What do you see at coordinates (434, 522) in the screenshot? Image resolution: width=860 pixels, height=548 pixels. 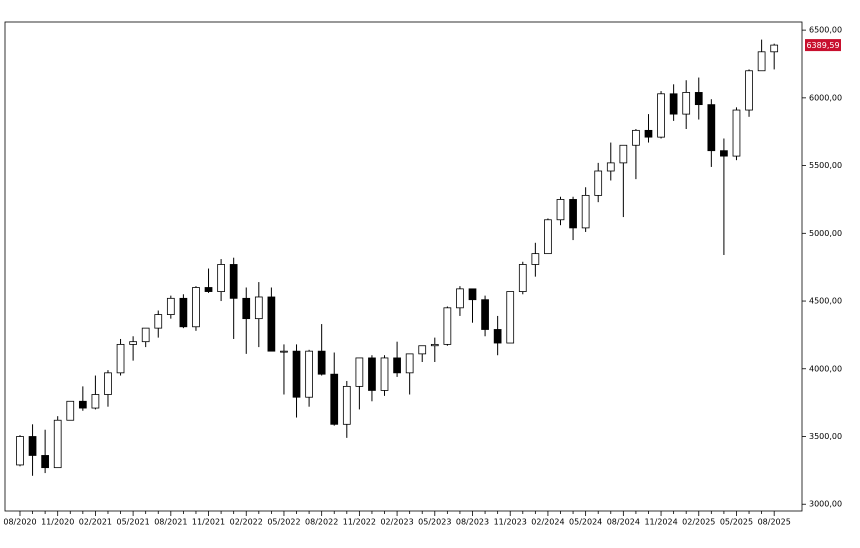 I see `x-tick-label: 05/2023` at bounding box center [434, 522].